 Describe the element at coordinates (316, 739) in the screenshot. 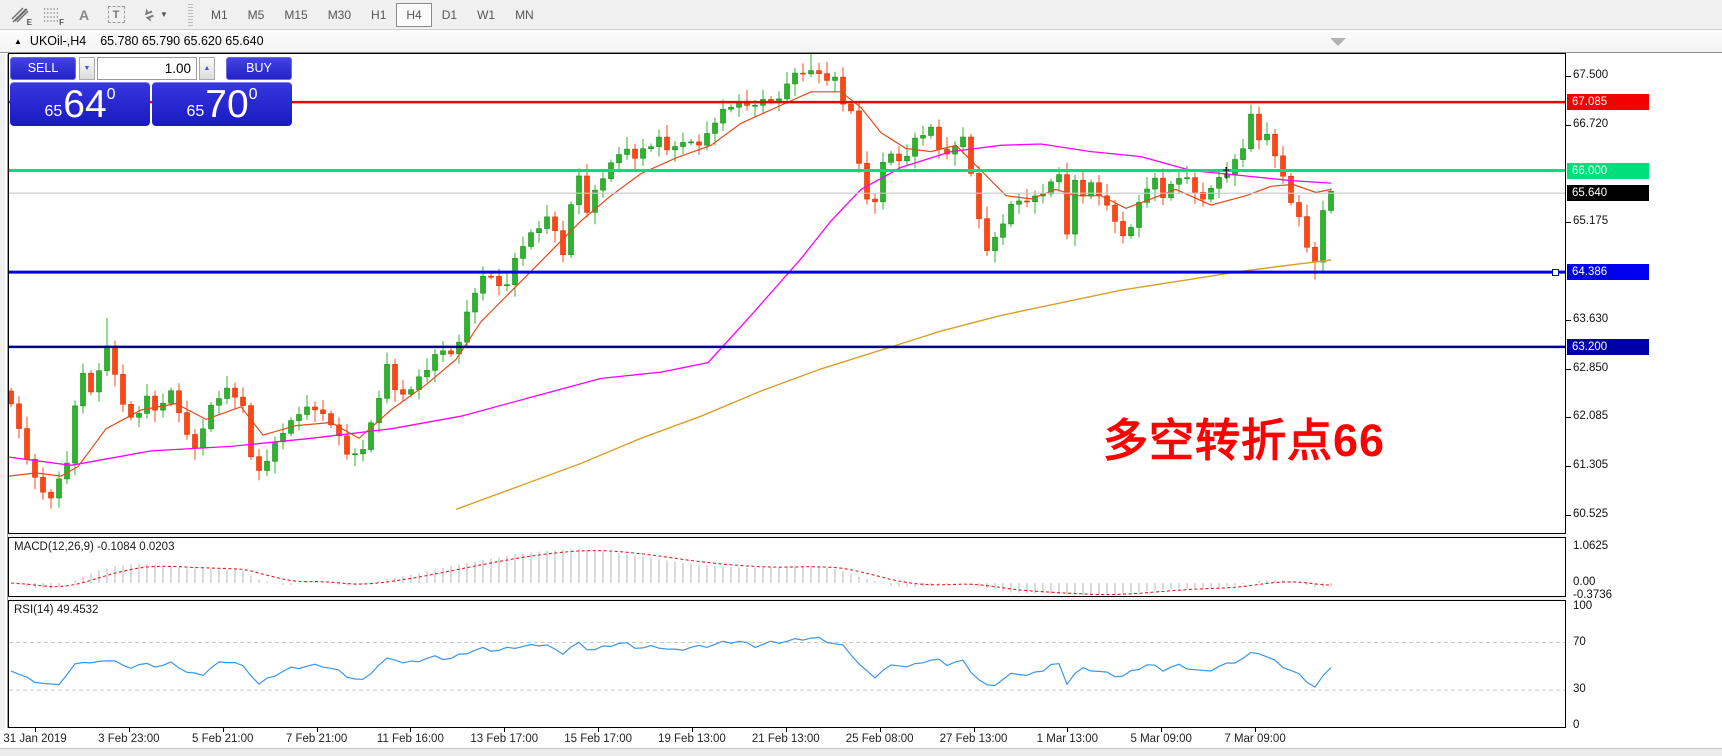

I see `date-label: 7 Feb 21:00` at that location.